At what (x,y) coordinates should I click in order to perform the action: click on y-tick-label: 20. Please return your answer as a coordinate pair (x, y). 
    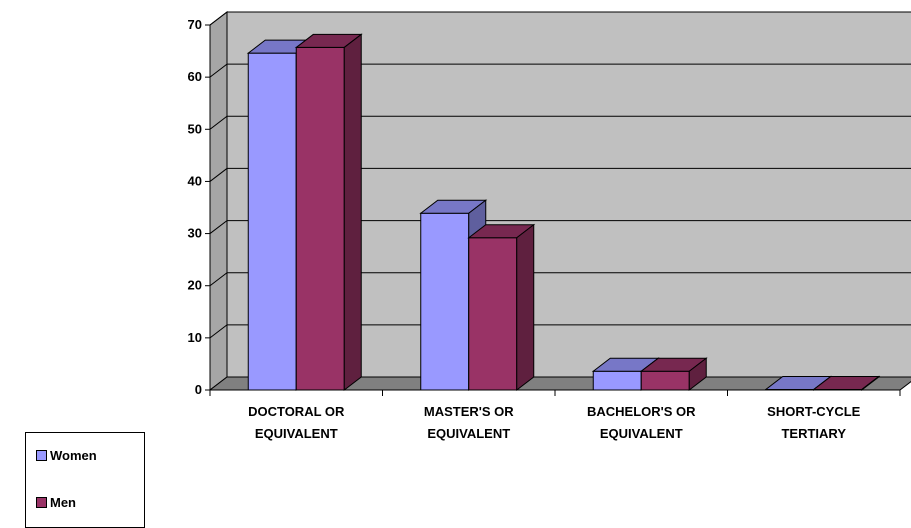
    Looking at the image, I should click on (195, 285).